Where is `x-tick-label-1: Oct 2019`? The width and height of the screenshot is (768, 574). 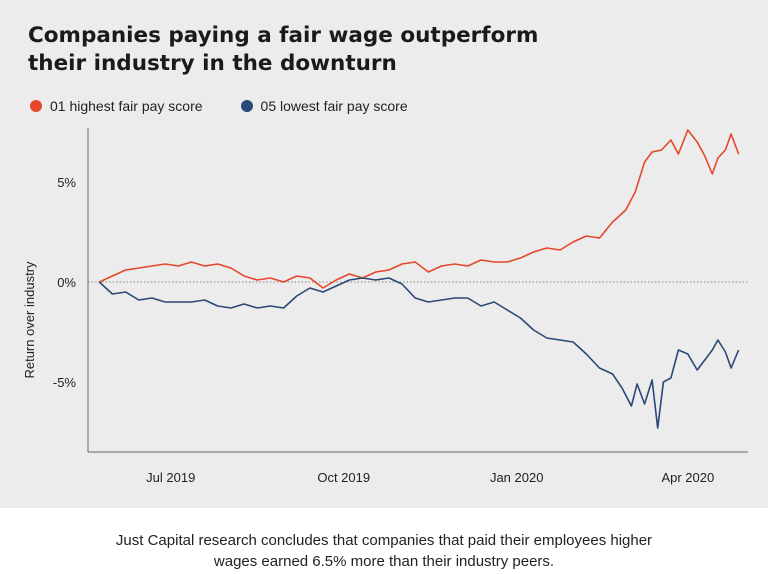 x-tick-label-1: Oct 2019 is located at coordinates (343, 477).